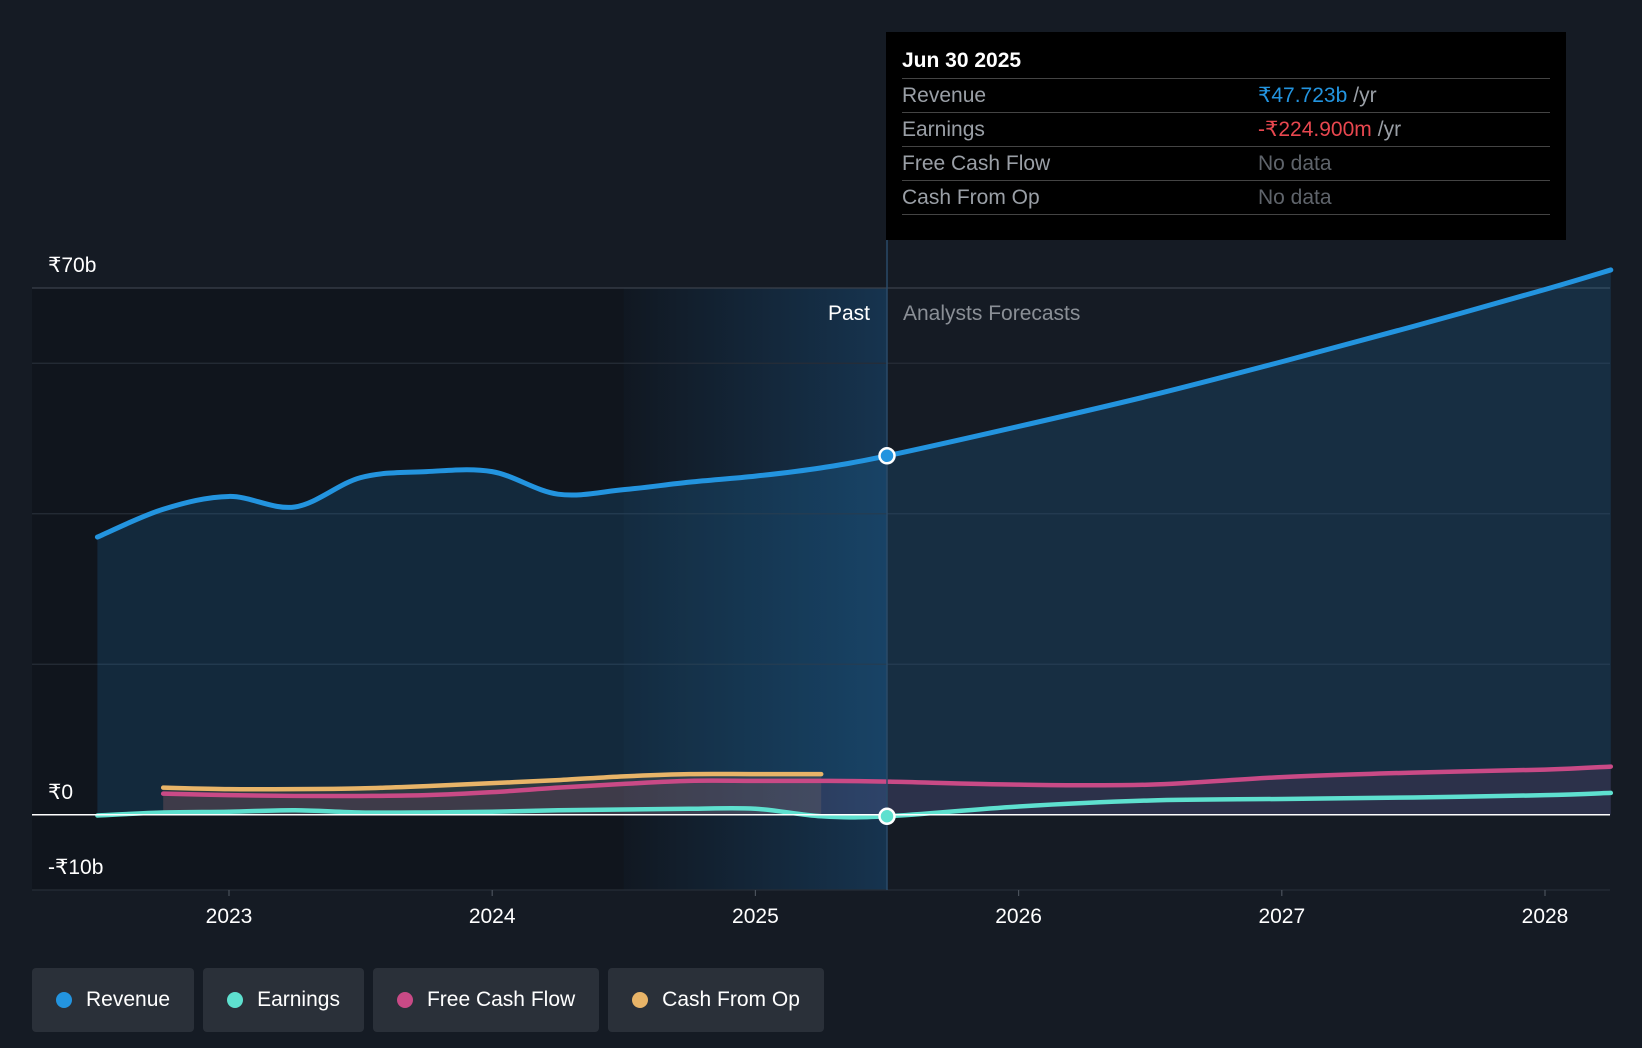 This screenshot has height=1048, width=1642. What do you see at coordinates (887, 456) in the screenshot?
I see `marker-revenue` at bounding box center [887, 456].